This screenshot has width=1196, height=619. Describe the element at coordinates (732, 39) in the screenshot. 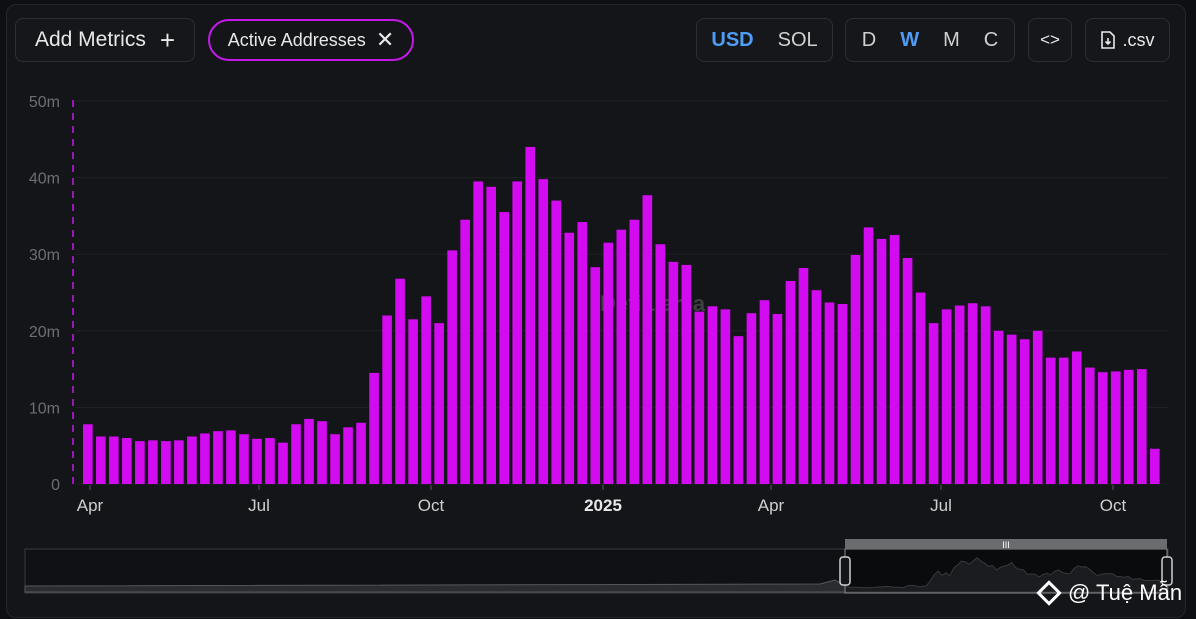

I see `currency-option-usd: USD` at that location.